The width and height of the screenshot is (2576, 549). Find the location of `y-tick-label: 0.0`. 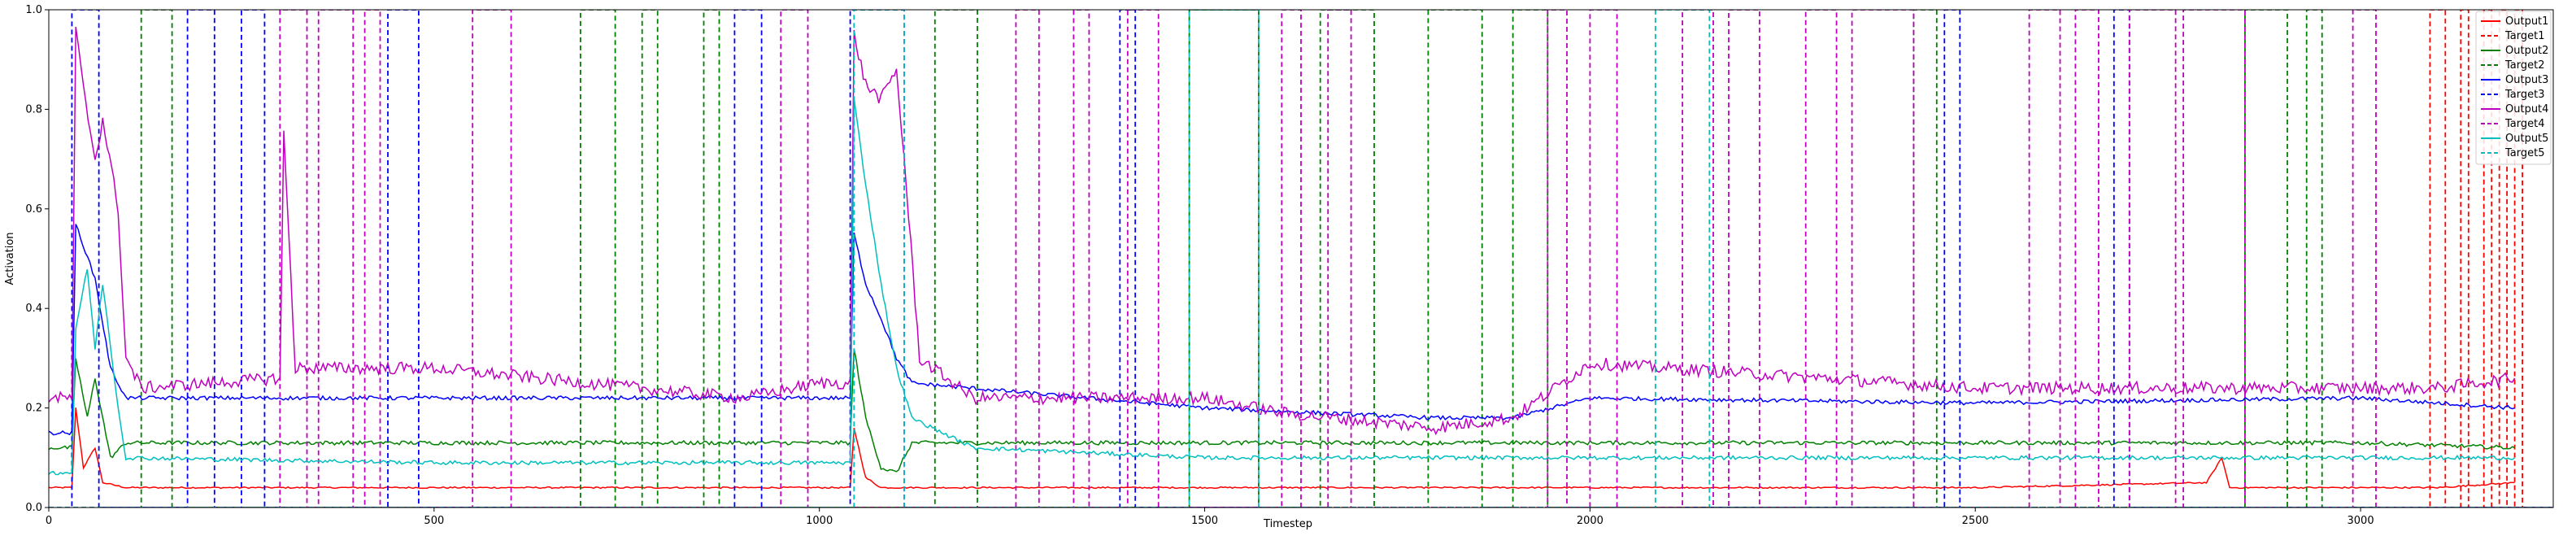

y-tick-label: 0.0 is located at coordinates (34, 508).